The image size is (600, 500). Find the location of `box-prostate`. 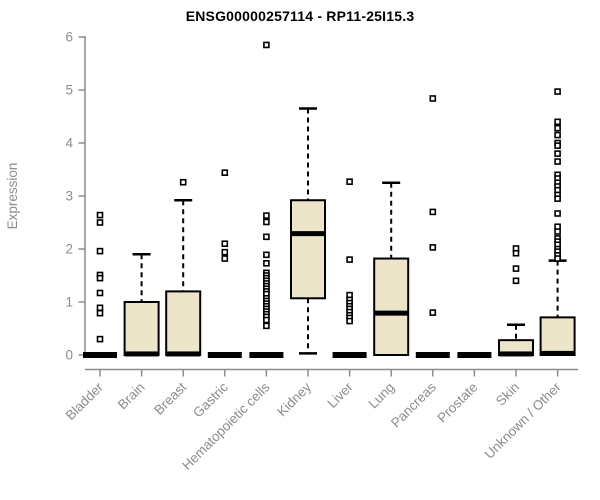

box-prostate is located at coordinates (474, 355).